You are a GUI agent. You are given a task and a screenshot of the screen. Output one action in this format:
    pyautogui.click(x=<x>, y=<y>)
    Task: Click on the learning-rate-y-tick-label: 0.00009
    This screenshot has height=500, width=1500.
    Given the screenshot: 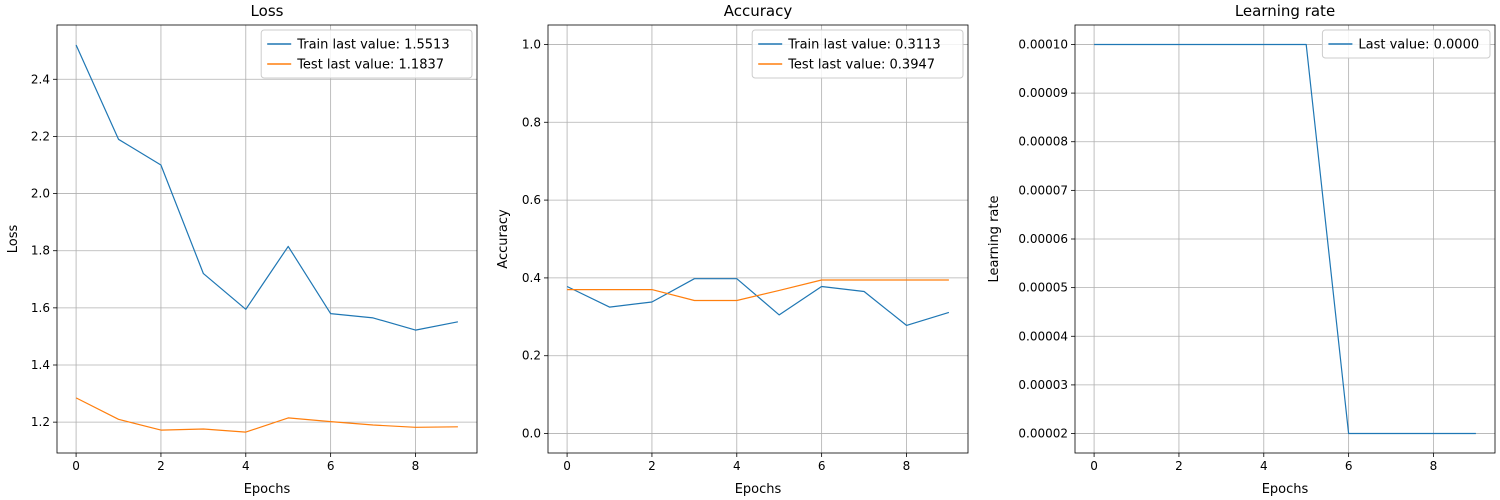 What is the action you would take?
    pyautogui.click(x=1043, y=93)
    